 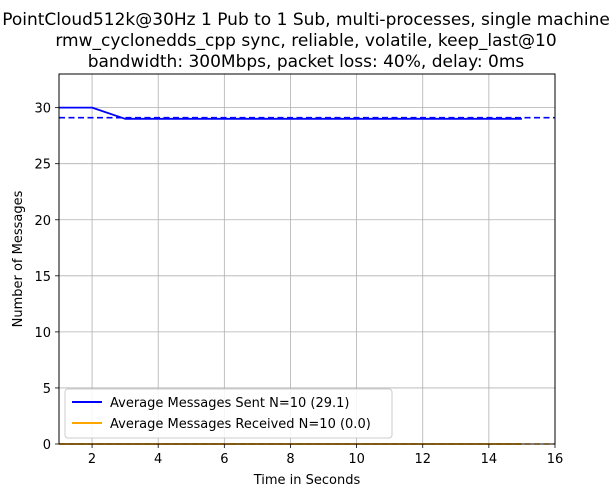 What do you see at coordinates (47, 445) in the screenshot?
I see `y-tick-label: 0` at bounding box center [47, 445].